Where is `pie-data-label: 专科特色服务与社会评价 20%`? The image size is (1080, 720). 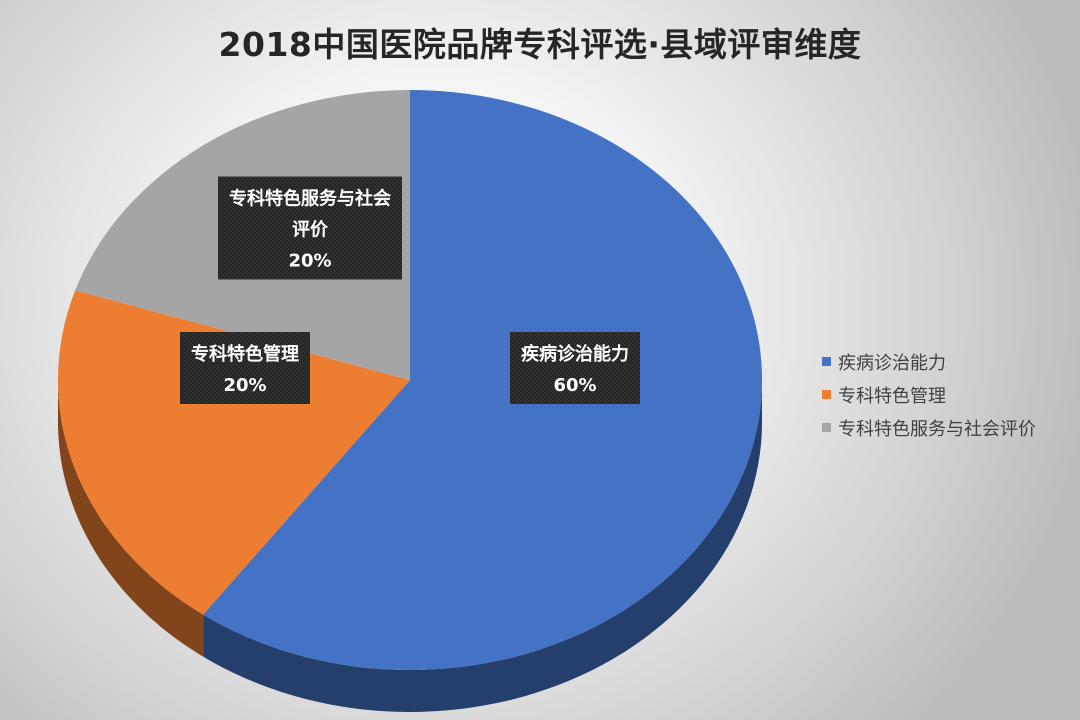 pie-data-label: 专科特色服务与社会评价 20% is located at coordinates (310, 228).